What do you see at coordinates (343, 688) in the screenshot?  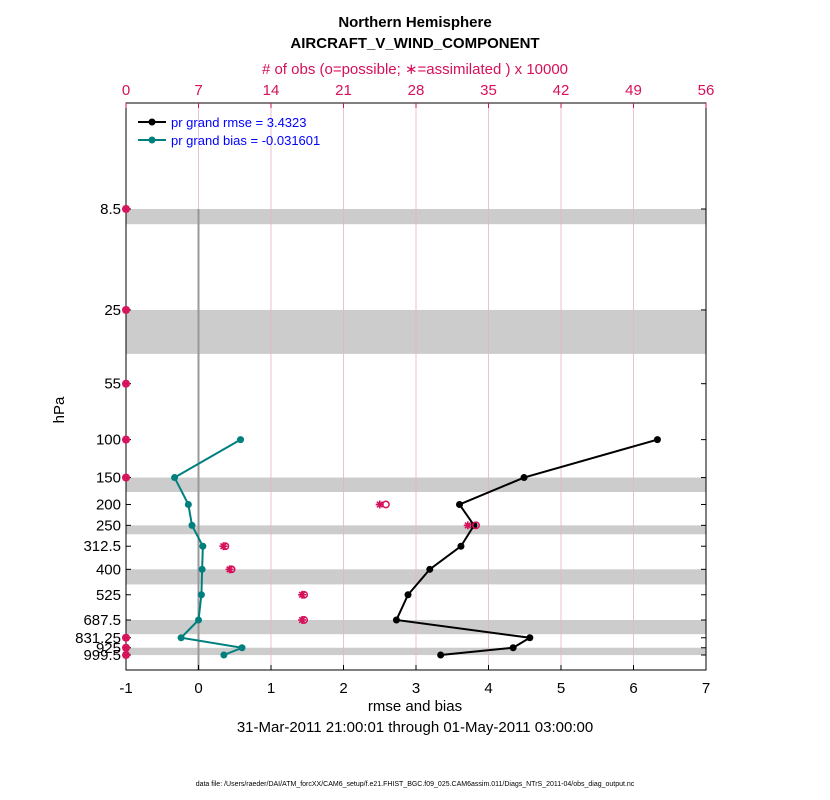 I see `x-tick-label-3: 2` at bounding box center [343, 688].